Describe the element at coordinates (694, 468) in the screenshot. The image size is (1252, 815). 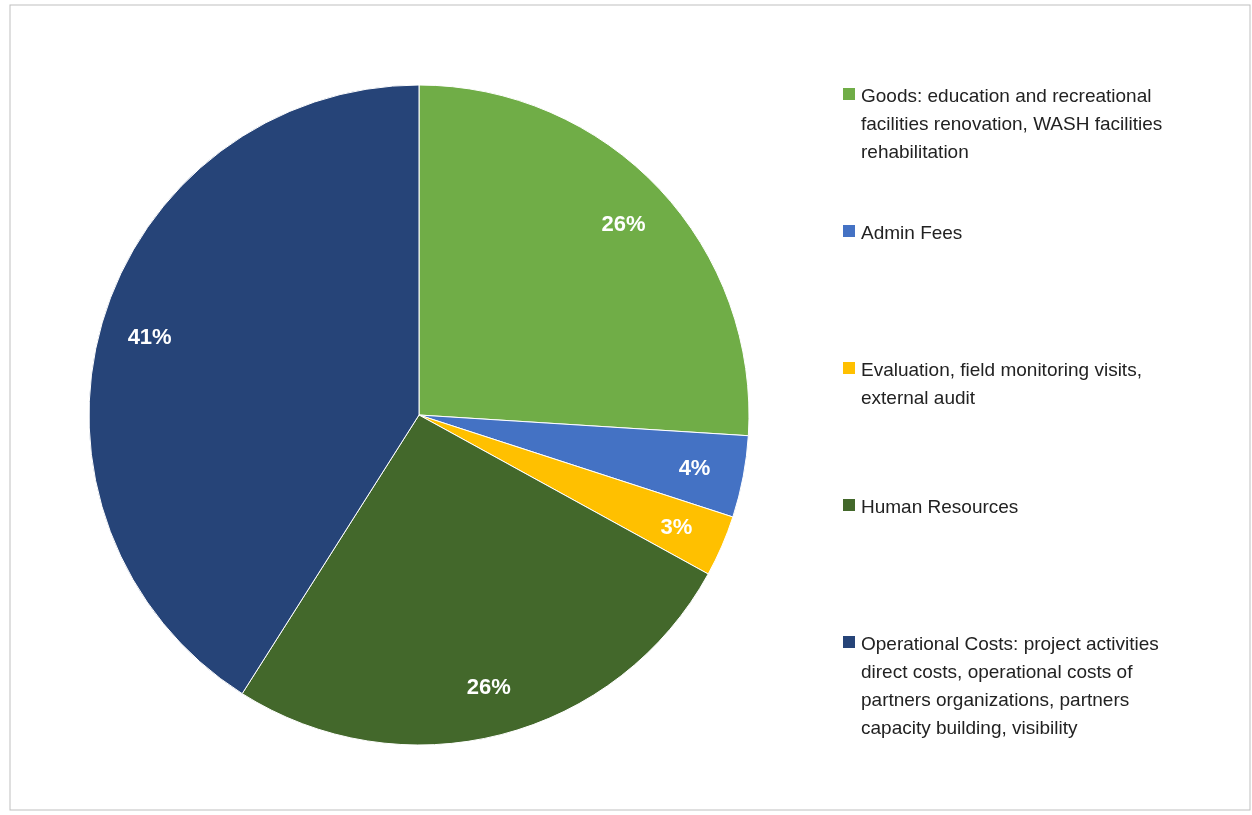
I see `data-label: 4%` at that location.